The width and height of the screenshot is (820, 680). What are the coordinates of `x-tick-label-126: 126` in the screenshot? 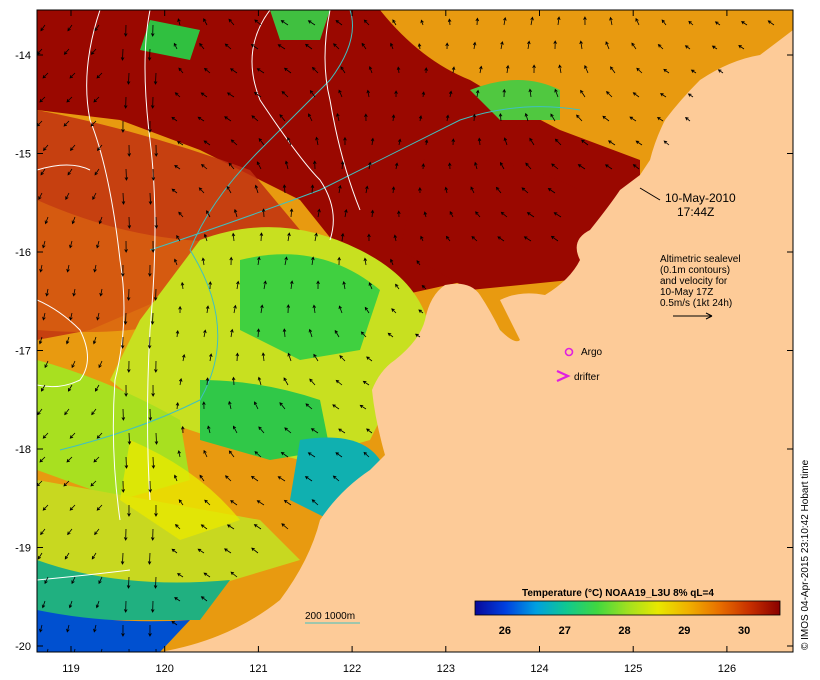 It's located at (727, 669).